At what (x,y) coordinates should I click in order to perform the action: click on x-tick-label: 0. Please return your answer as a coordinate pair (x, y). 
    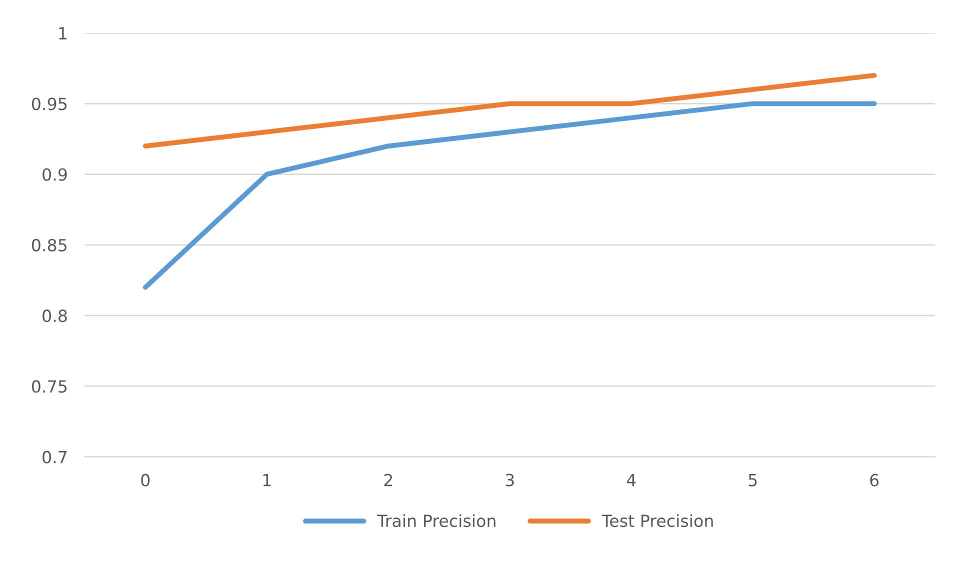
    Looking at the image, I should click on (145, 480).